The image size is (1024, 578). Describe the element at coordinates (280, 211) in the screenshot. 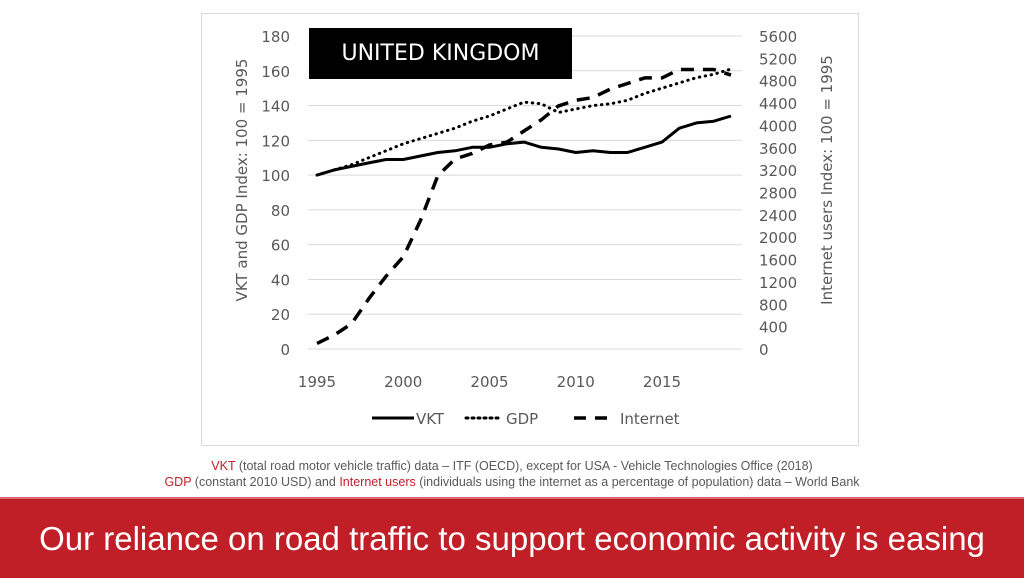

I see `left-tick-label: 80` at that location.